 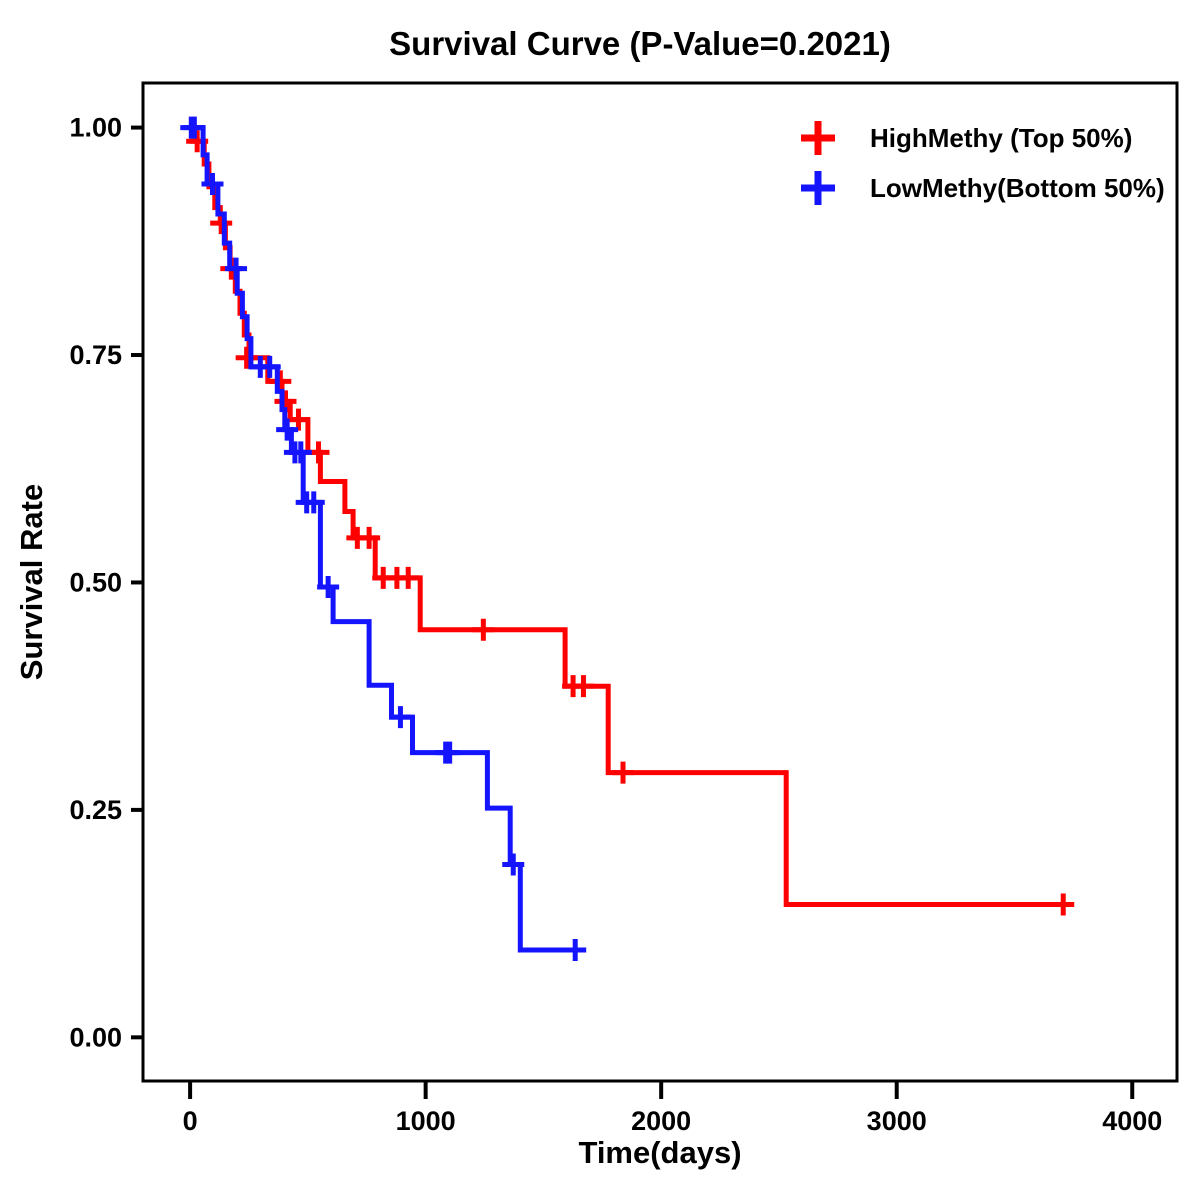 What do you see at coordinates (640, 43) in the screenshot?
I see `chart-title: Survival Curve (P-Value=0.2021)` at bounding box center [640, 43].